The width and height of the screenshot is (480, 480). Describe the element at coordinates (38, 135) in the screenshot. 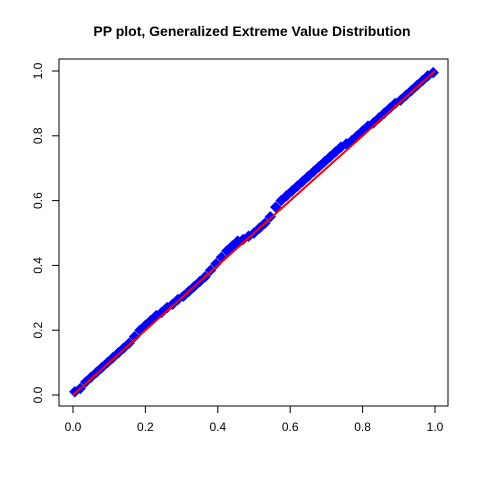

I see `y-tick-label: 0.8` at that location.